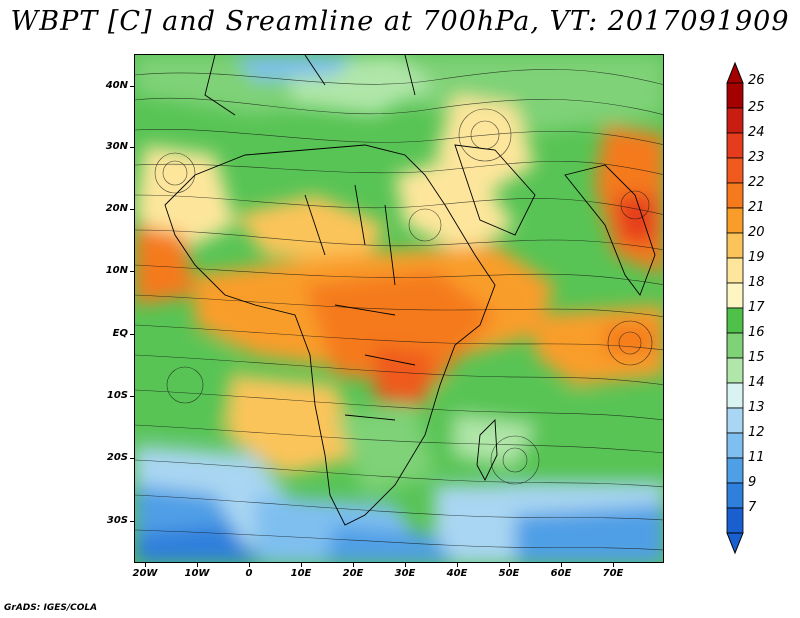 The height and width of the screenshot is (618, 800). I want to click on lon-label-40e: 40E, so click(457, 573).